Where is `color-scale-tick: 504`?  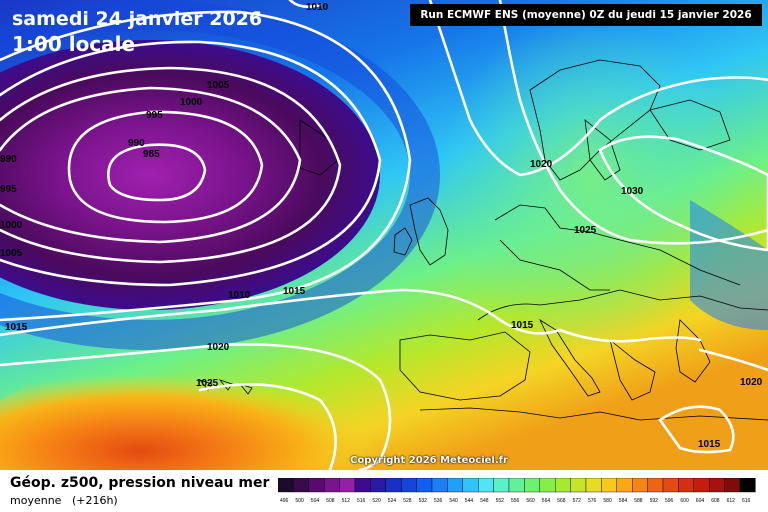
color-scale-tick: 504 is located at coordinates (315, 501).